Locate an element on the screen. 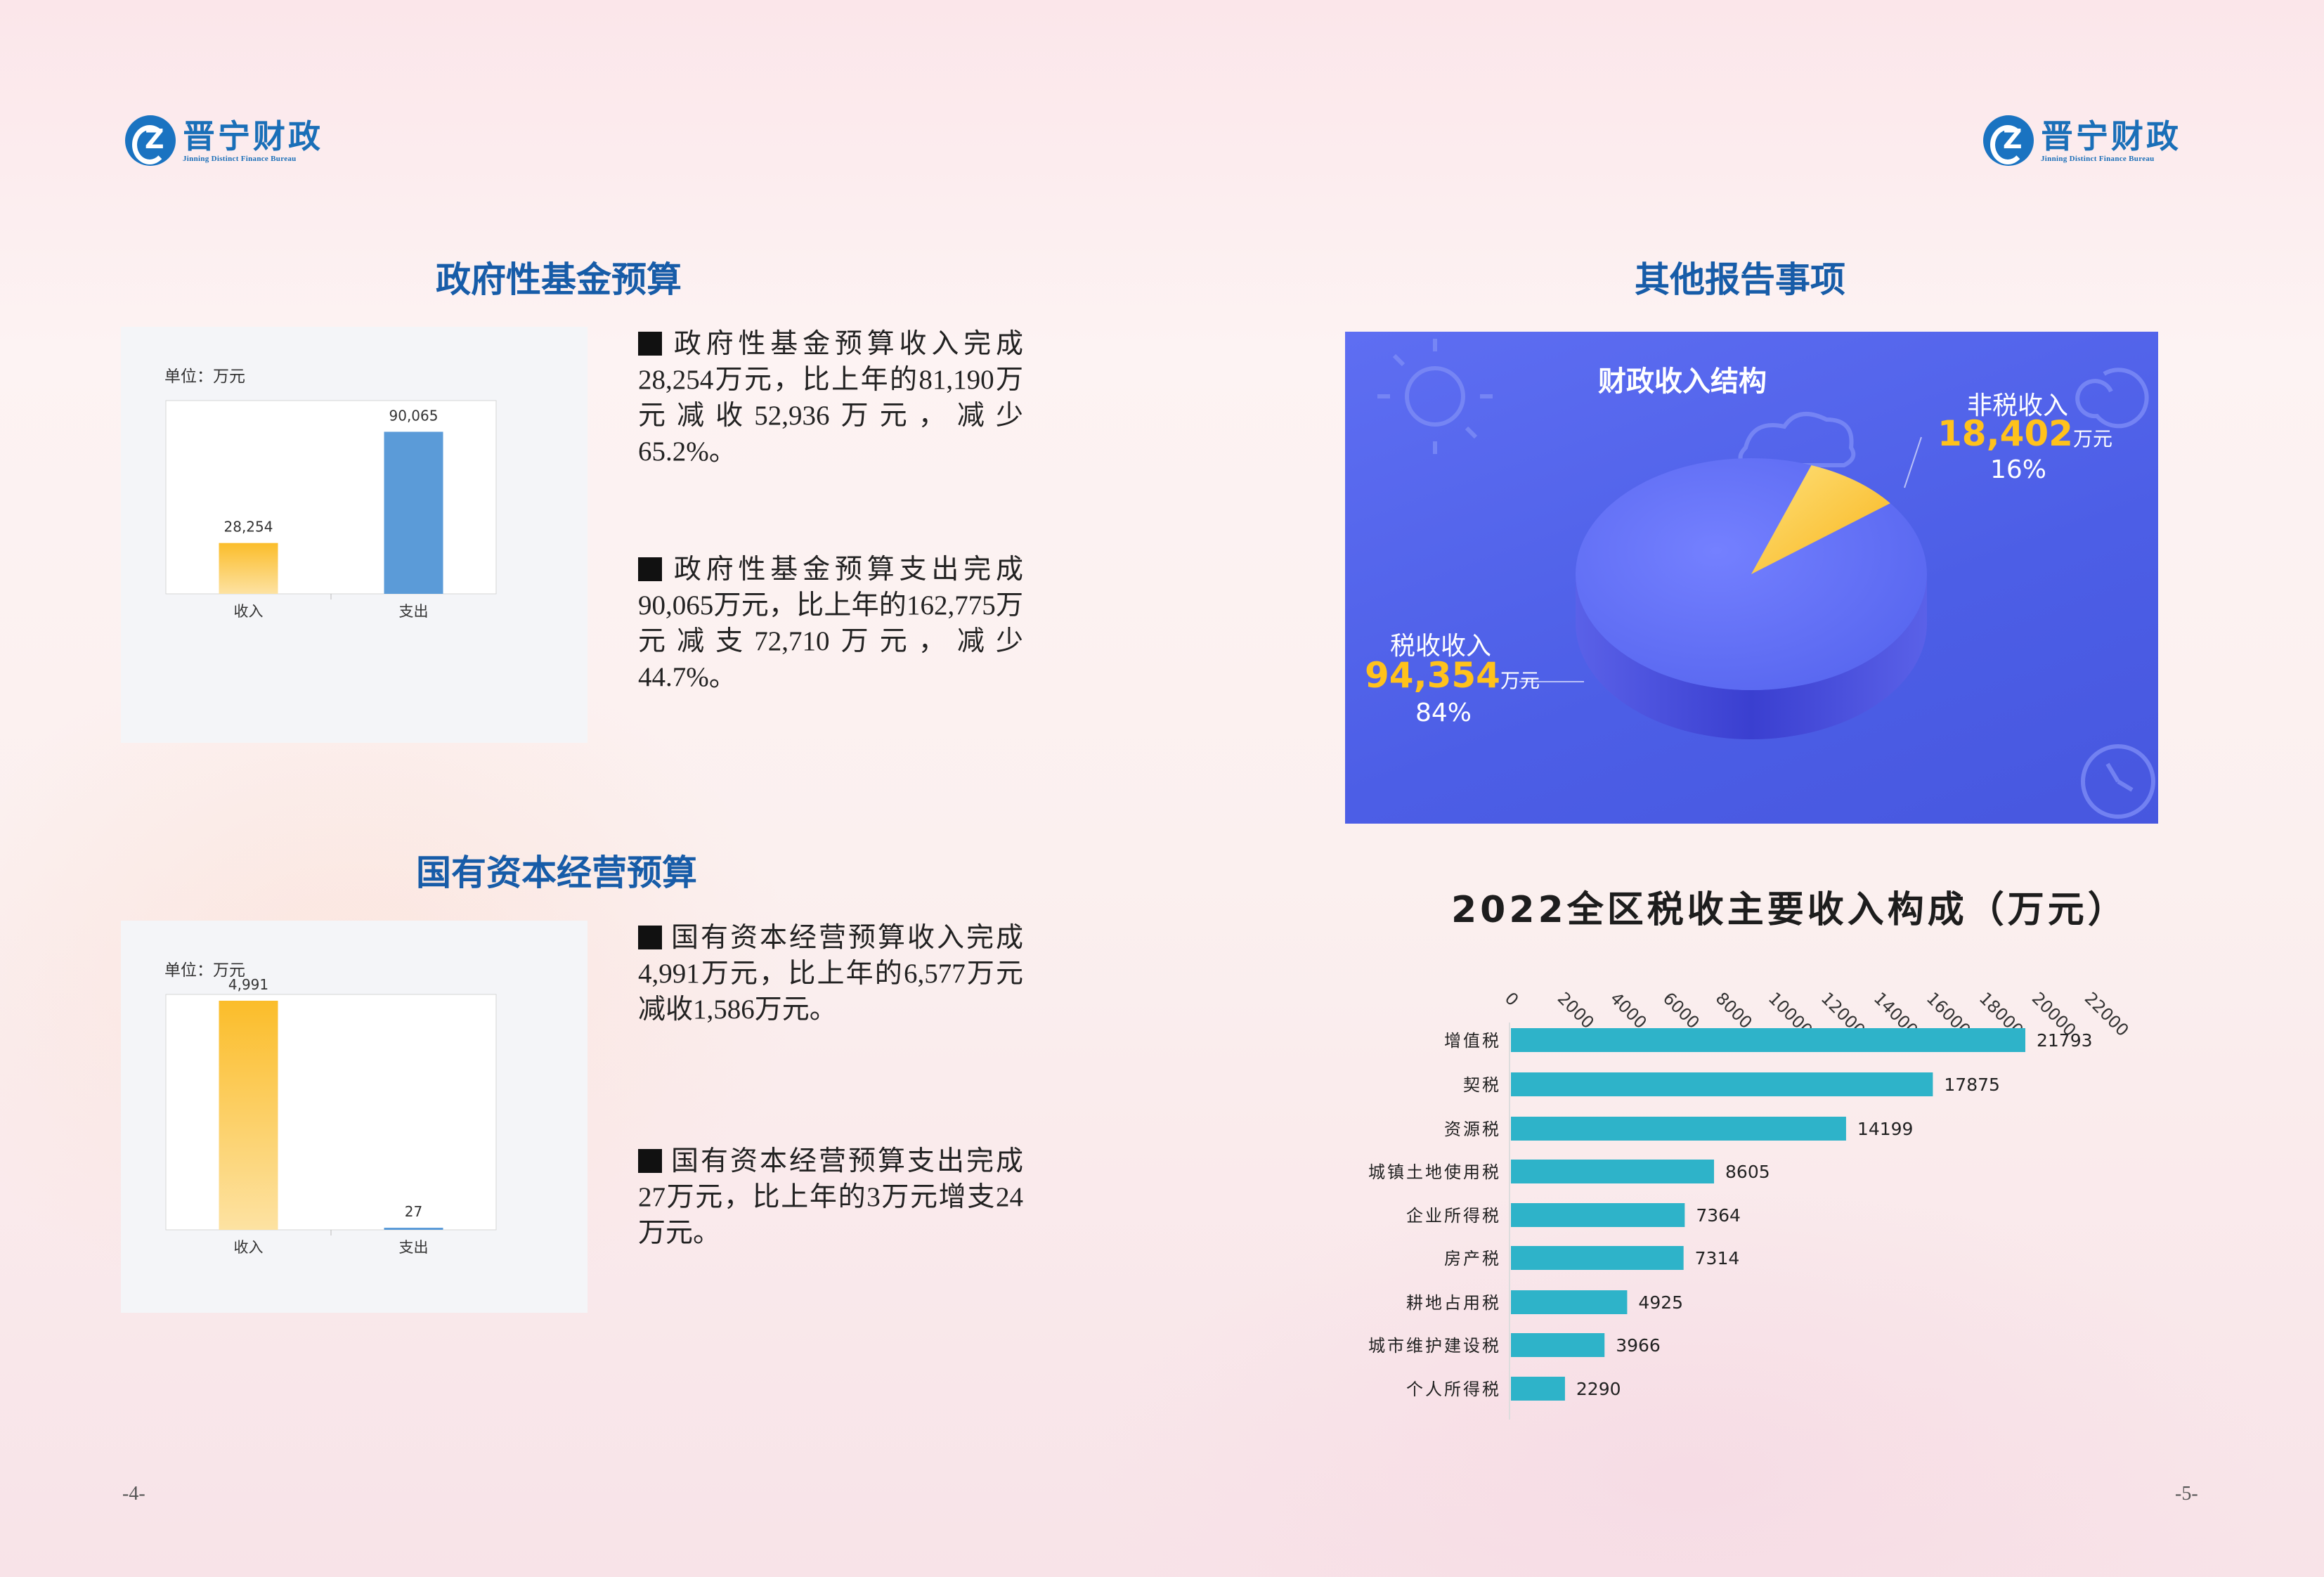  tax-value-label: 17875 is located at coordinates (1972, 1085).